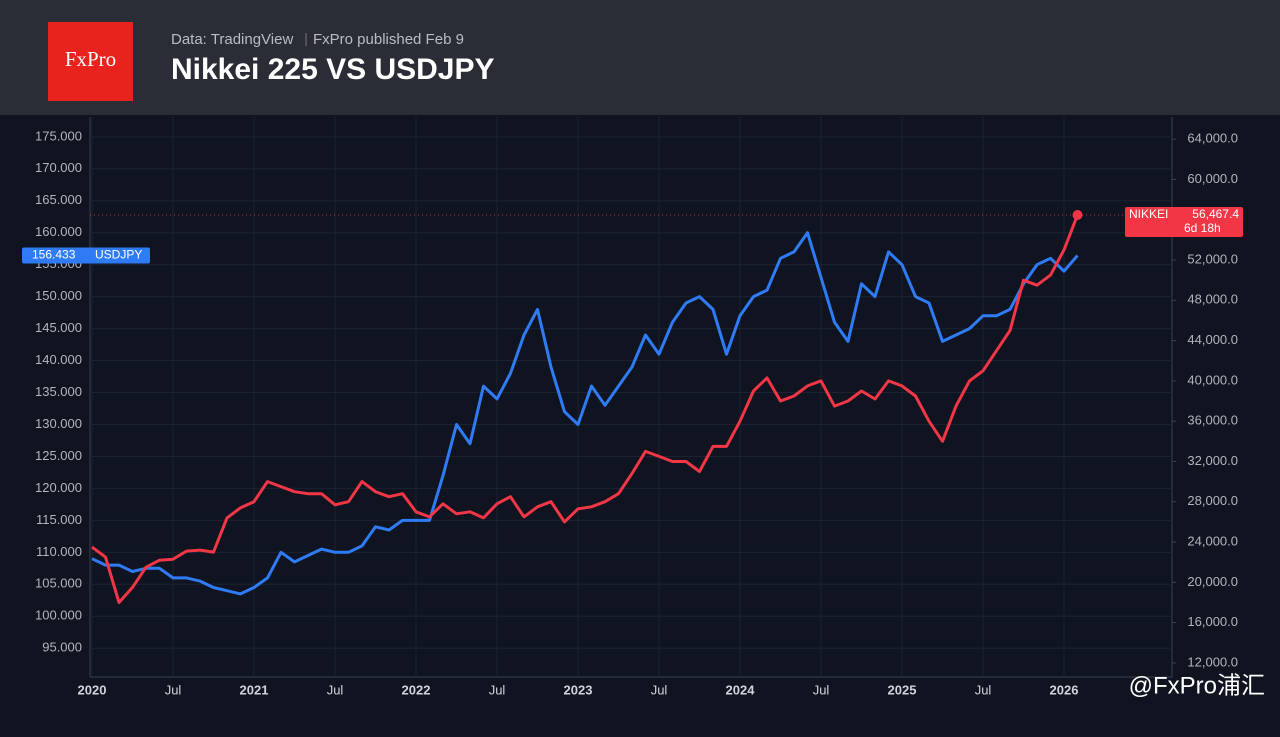 The width and height of the screenshot is (1280, 737). Describe the element at coordinates (58, 615) in the screenshot. I see `y-tick-label: 100.000` at that location.